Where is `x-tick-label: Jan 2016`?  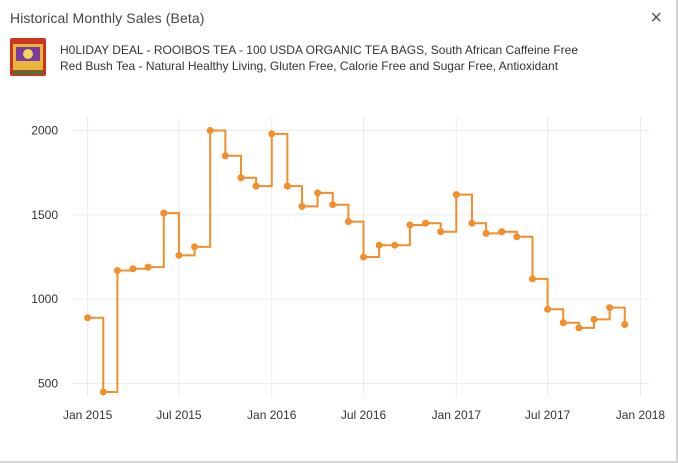 x-tick-label: Jan 2016 is located at coordinates (272, 415).